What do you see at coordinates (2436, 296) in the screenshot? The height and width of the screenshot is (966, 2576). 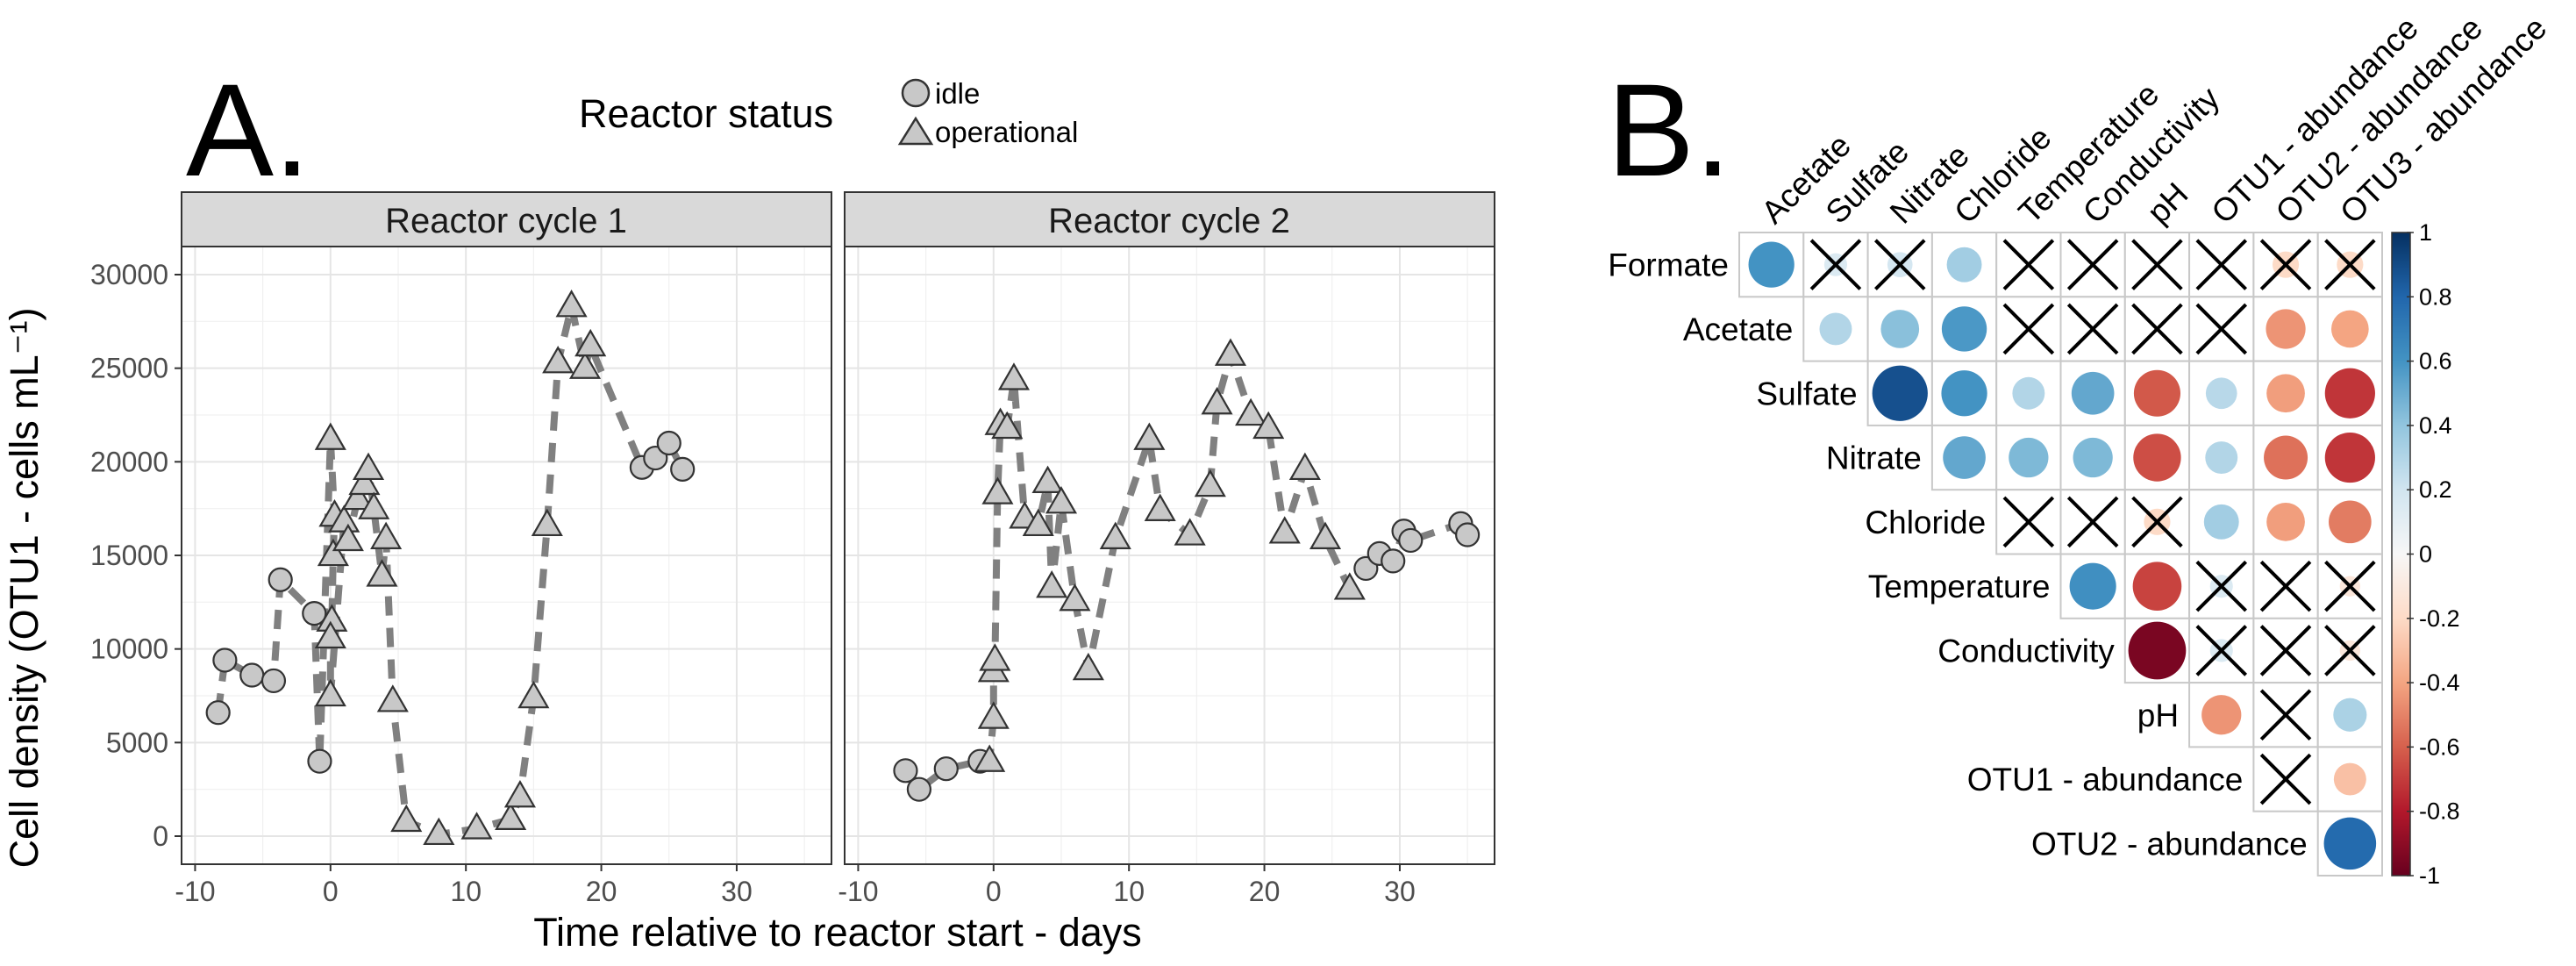 I see `colorbar-tick-label: 0.8` at bounding box center [2436, 296].